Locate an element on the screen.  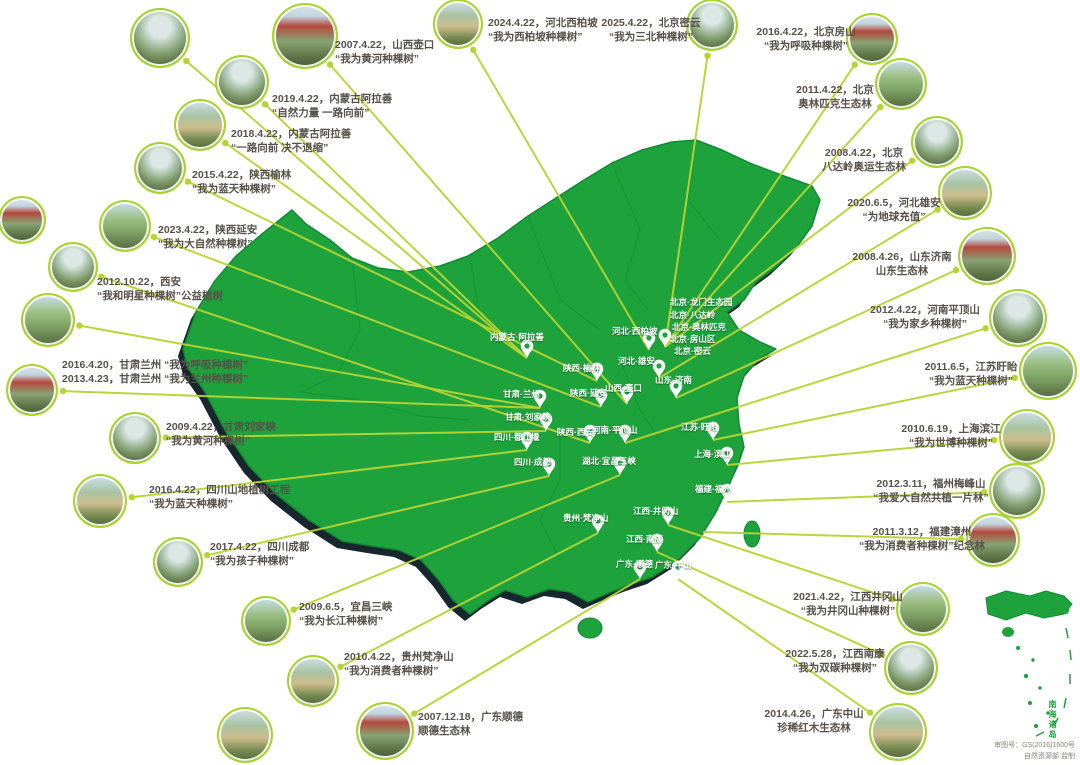
map-location-label: 河南·平顶山 is located at coordinates (615, 430).